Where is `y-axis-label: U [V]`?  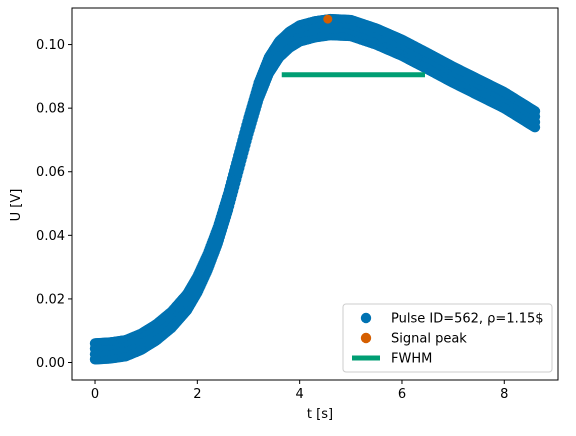
y-axis-label: U [V] is located at coordinates (16, 205).